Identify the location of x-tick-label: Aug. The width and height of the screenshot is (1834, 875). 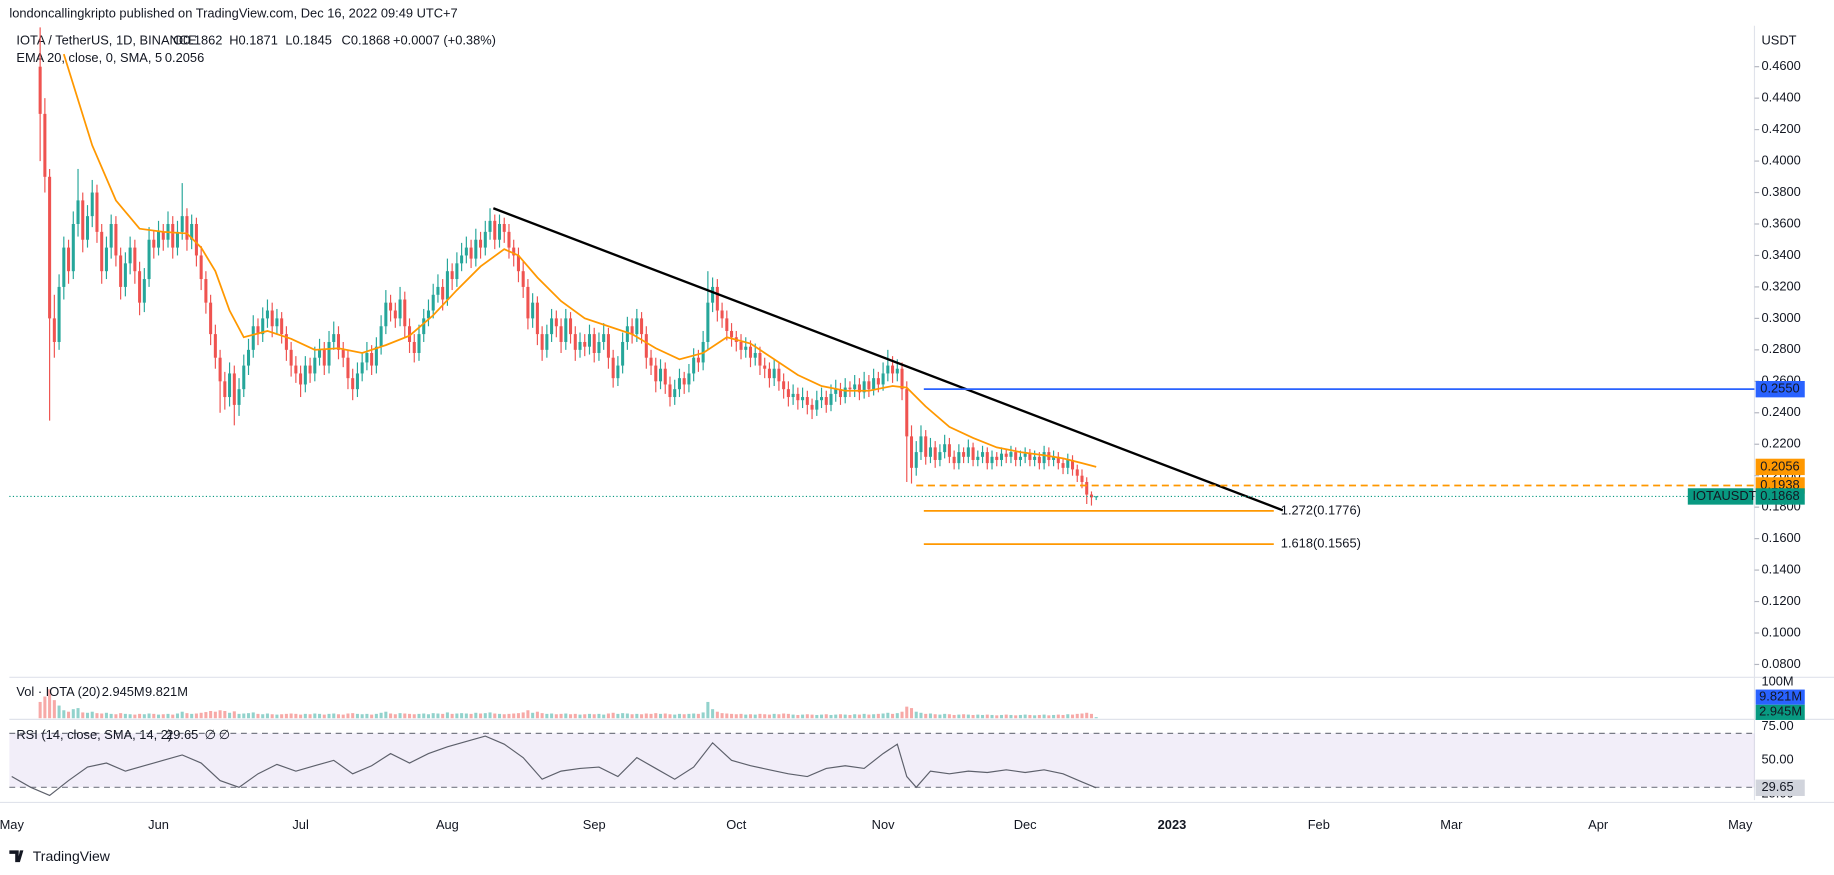
(447, 824).